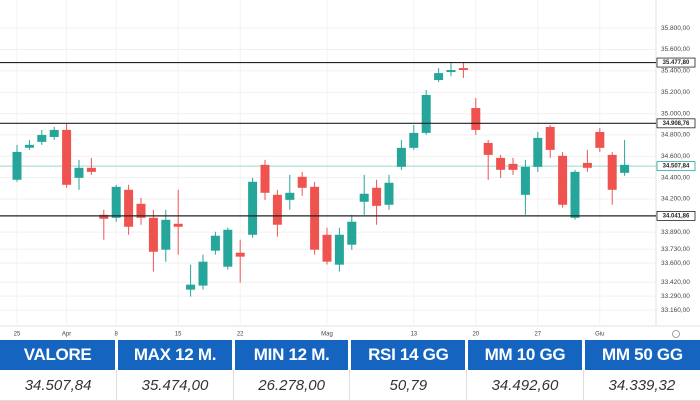  I want to click on x-tick-label: 25, so click(17, 335).